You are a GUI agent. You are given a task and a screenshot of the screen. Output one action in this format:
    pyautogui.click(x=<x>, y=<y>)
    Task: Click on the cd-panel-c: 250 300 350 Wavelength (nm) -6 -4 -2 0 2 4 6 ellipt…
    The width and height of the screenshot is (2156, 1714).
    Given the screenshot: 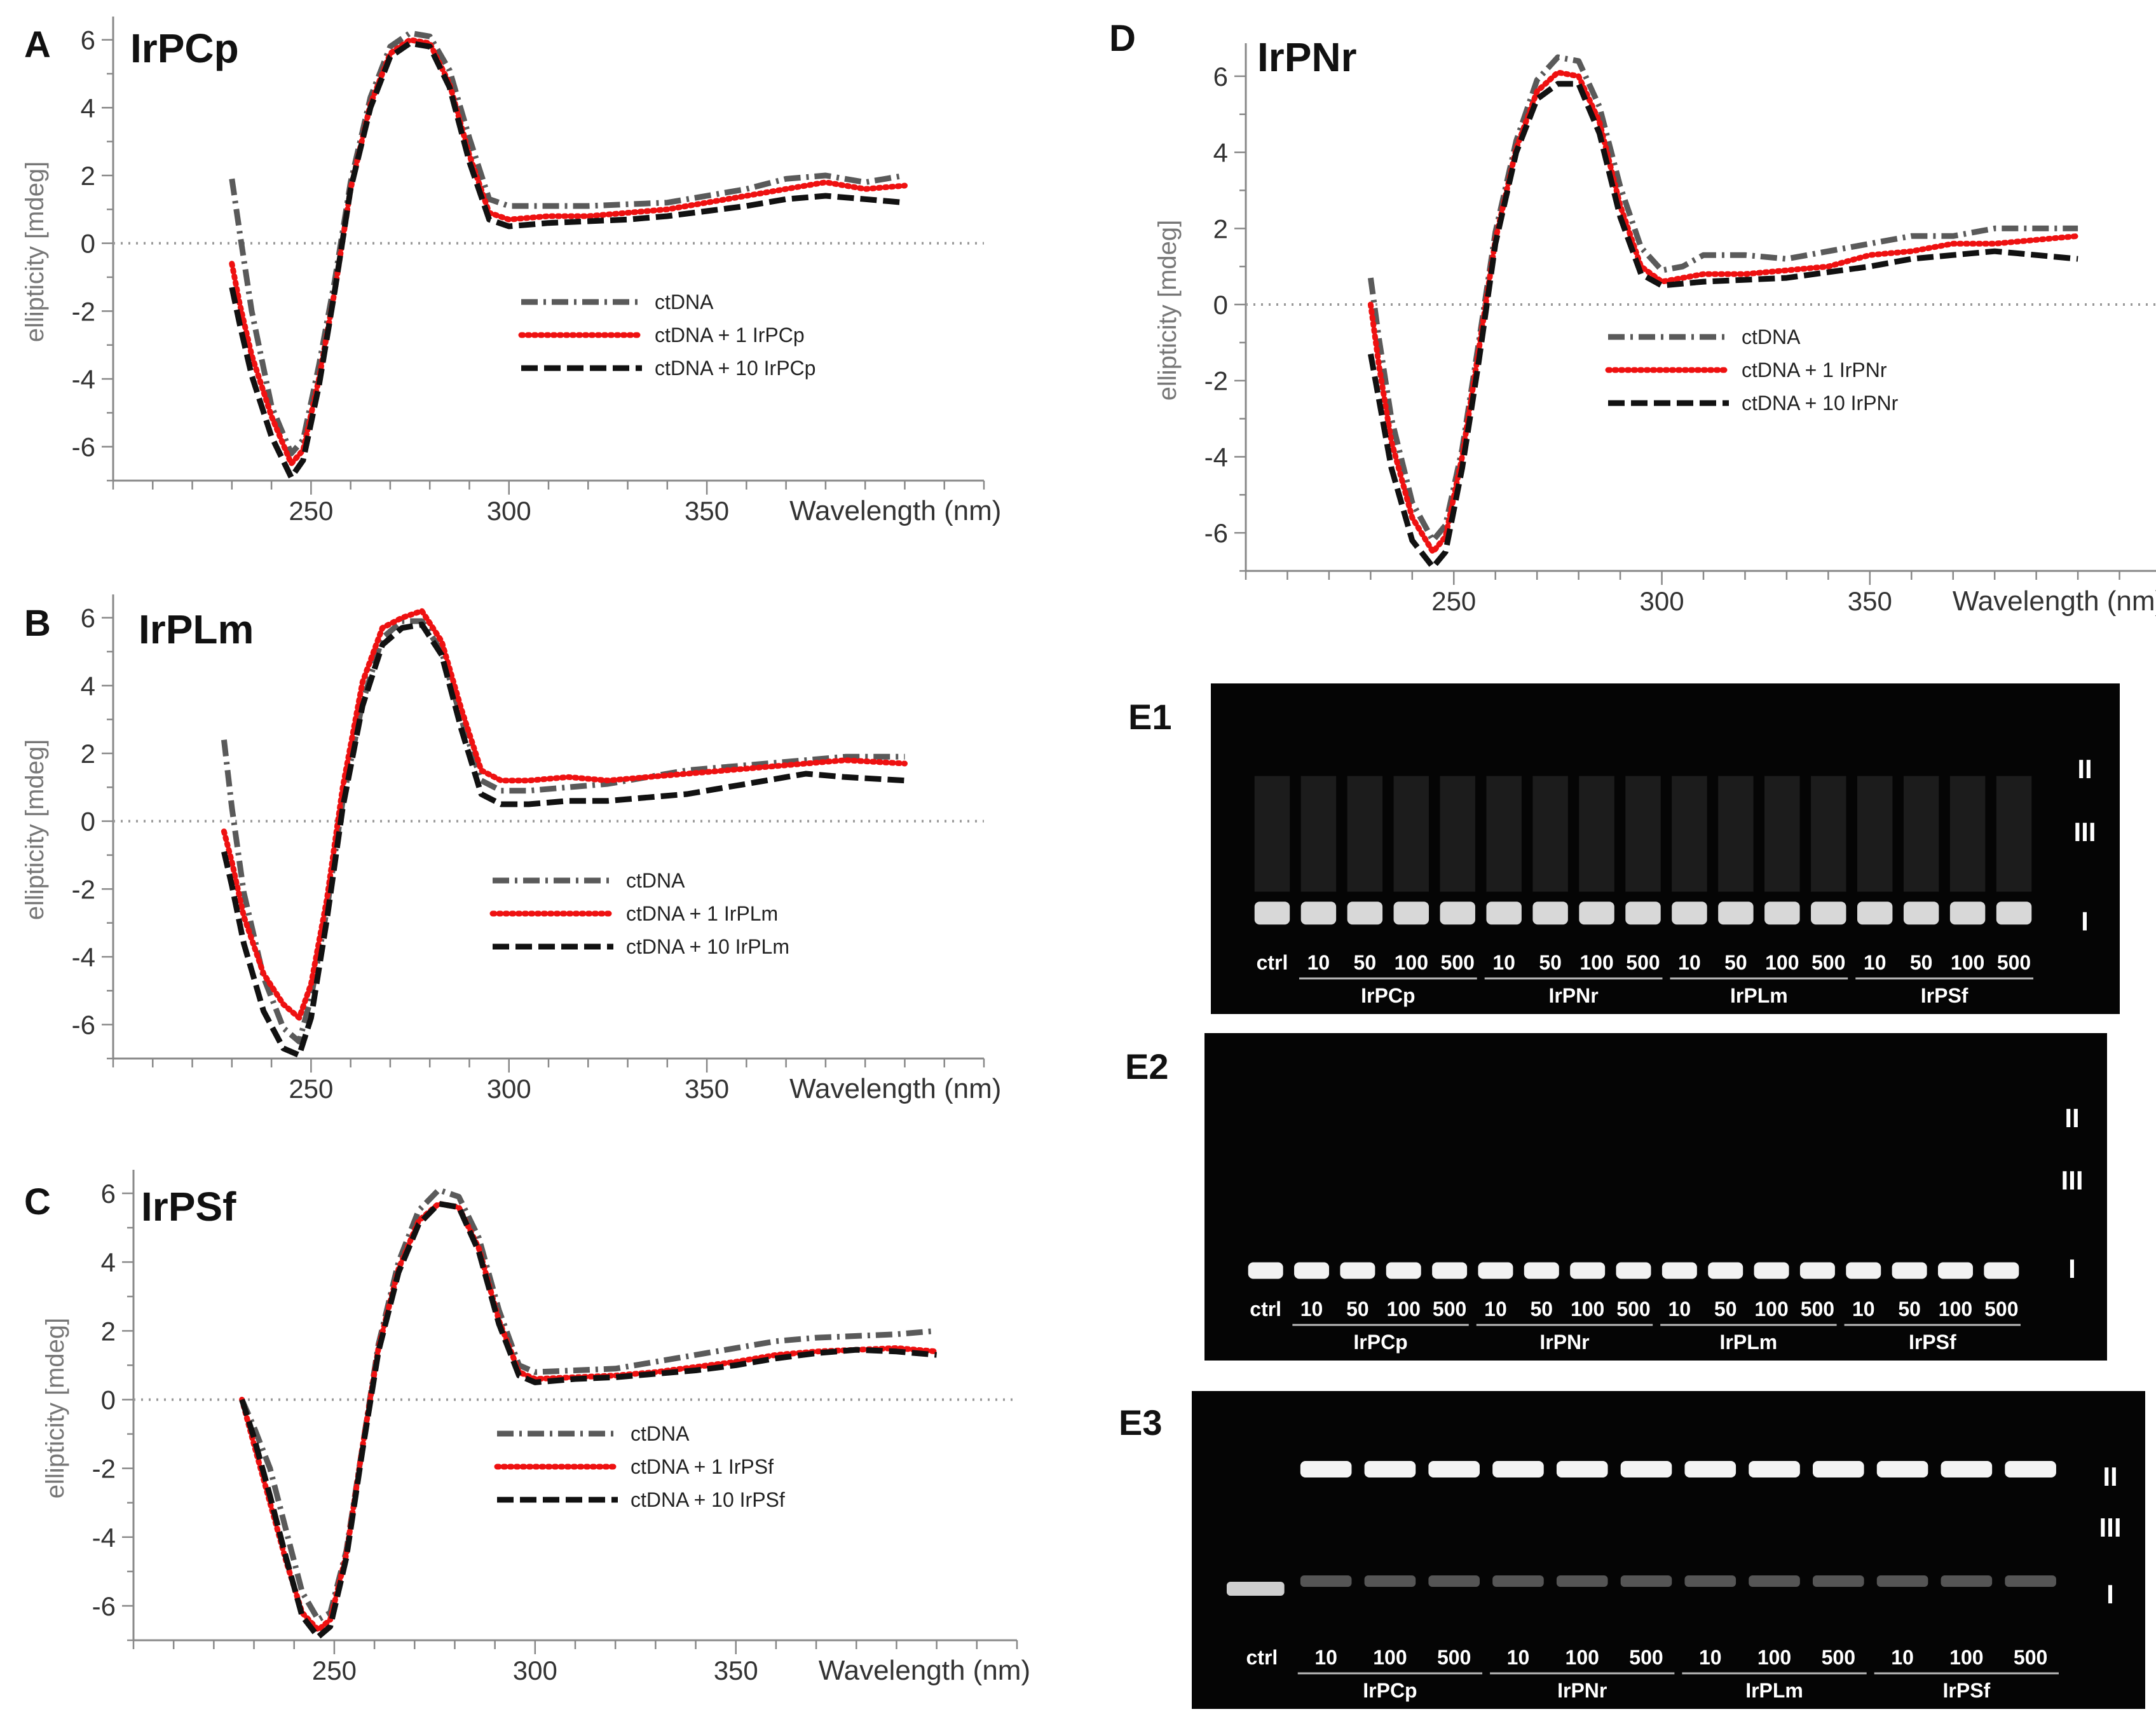 What is the action you would take?
    pyautogui.click(x=527, y=1428)
    